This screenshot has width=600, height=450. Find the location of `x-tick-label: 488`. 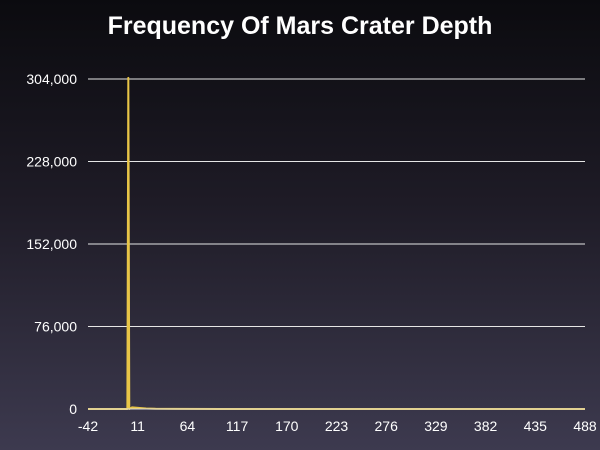

x-tick-label: 488 is located at coordinates (585, 426).